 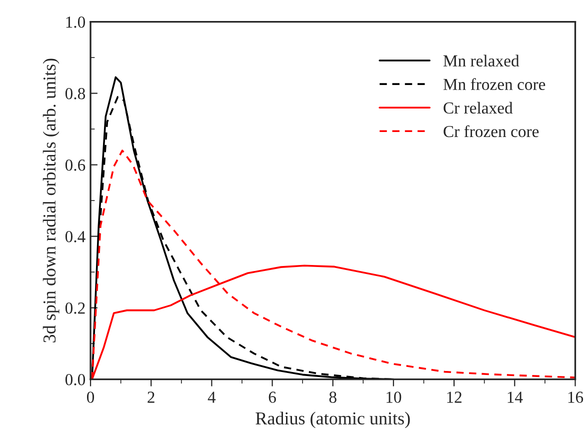 I want to click on x-tick-label: 10, so click(x=394, y=397).